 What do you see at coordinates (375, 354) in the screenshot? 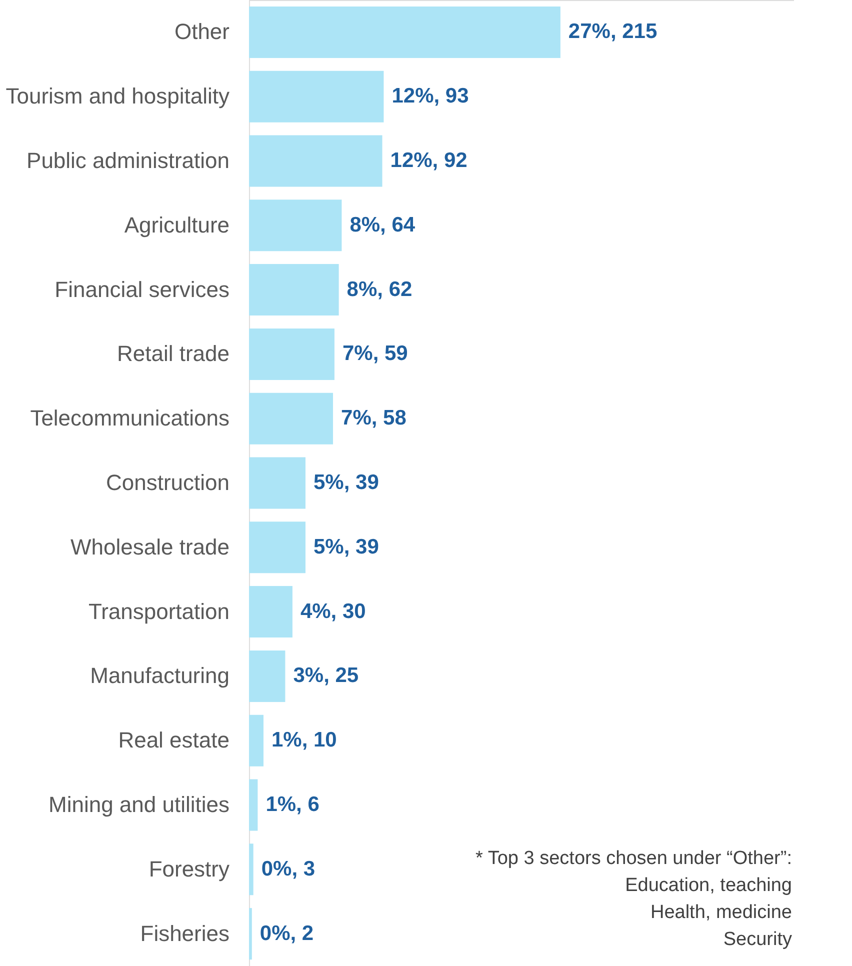
I see `data-label: 7%, 59` at bounding box center [375, 354].